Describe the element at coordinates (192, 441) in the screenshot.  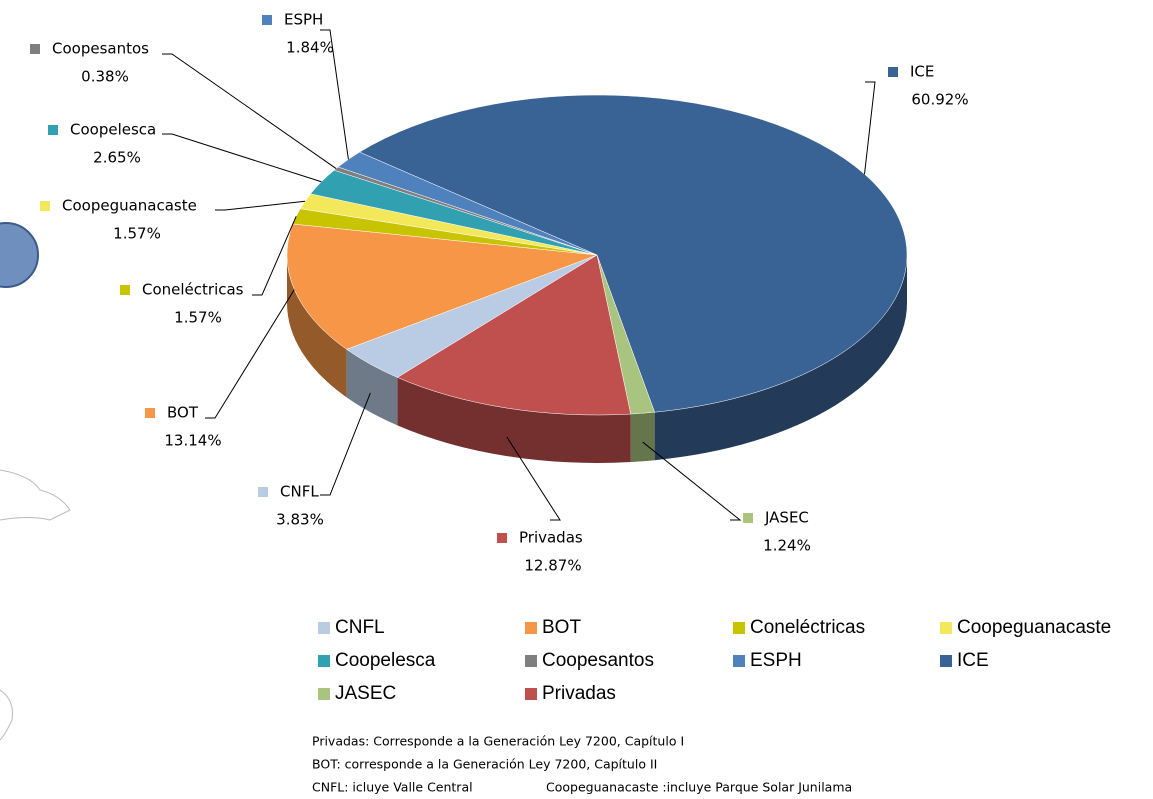
I see `slice-value: 13.14%` at that location.